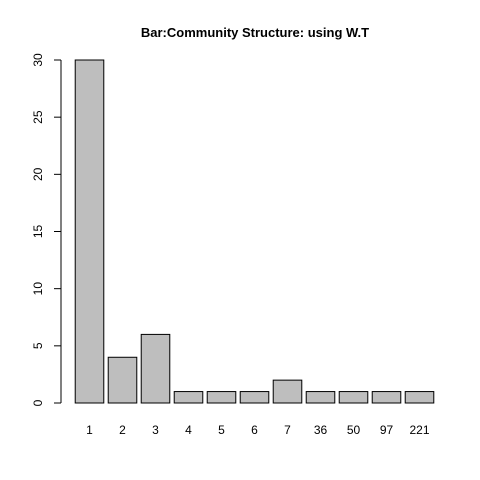  I want to click on x-tick-label: 97, so click(387, 430).